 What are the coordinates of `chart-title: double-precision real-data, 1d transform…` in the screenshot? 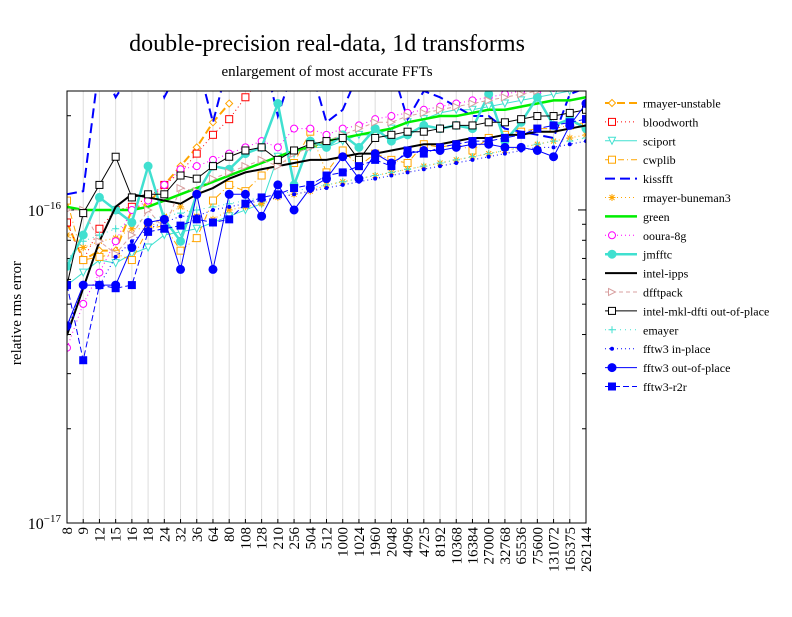 It's located at (327, 44).